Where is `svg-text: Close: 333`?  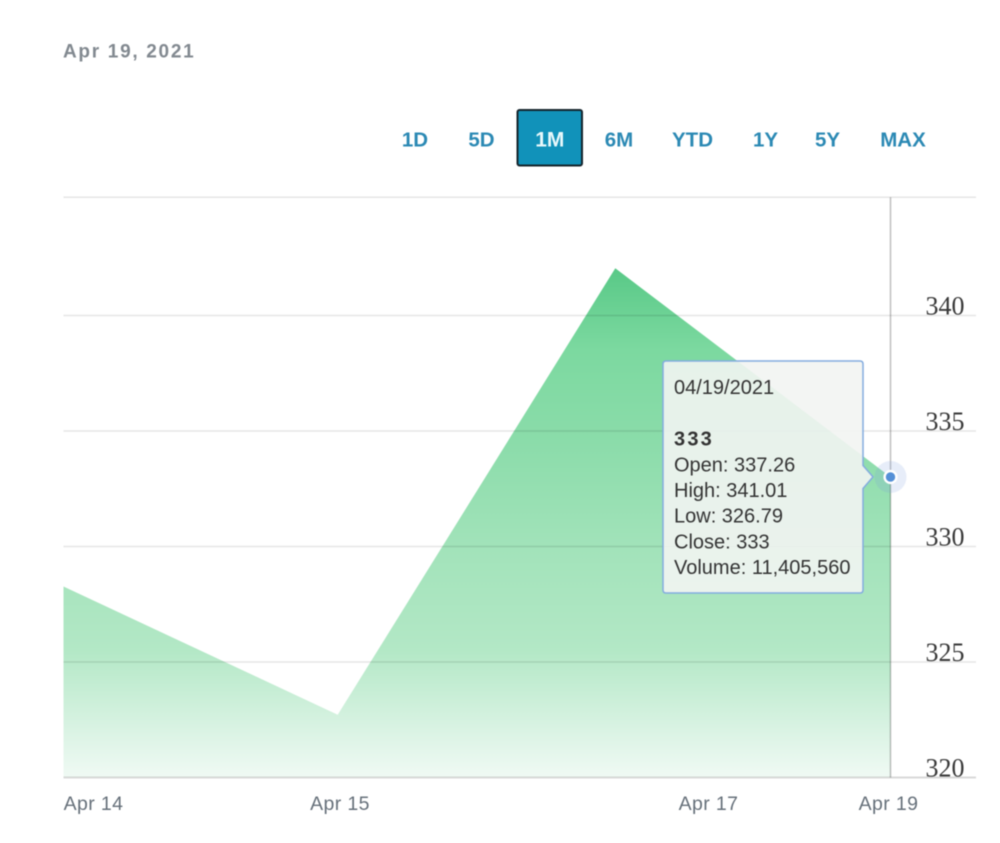 svg-text: Close: 333 is located at coordinates (722, 542).